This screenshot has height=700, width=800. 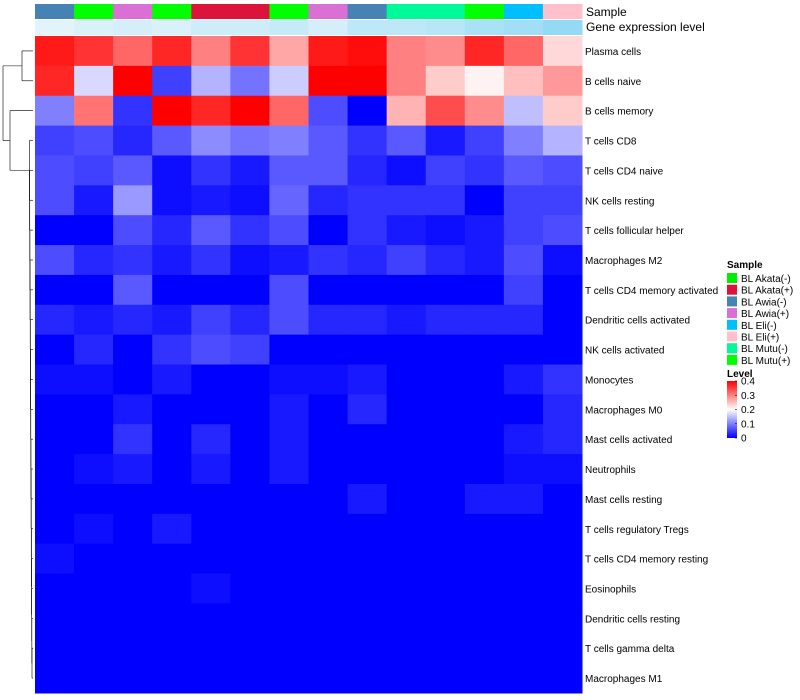 I want to click on row-dendrogram, so click(x=17, y=364).